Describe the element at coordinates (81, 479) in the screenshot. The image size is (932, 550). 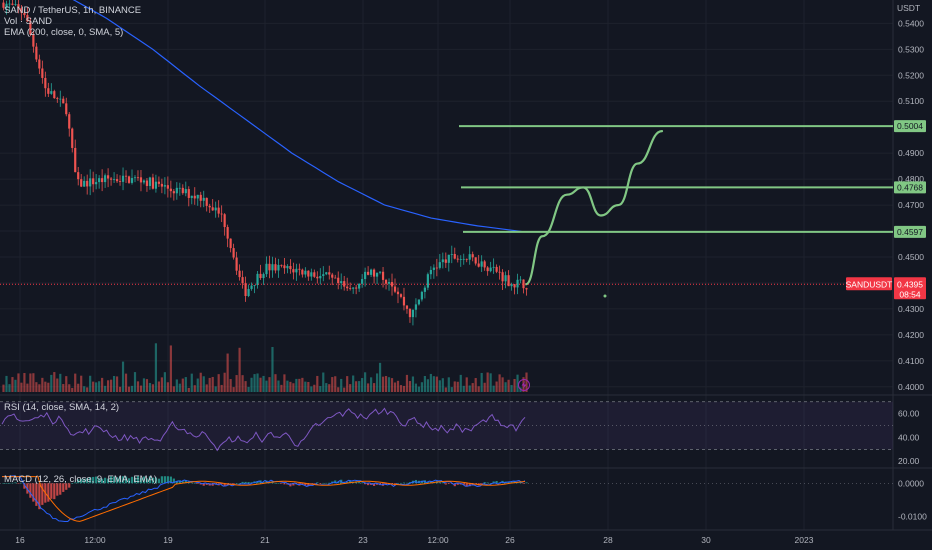
I see `macd-legend: MACD (12, 26, close, 9, EMA, EMA)` at that location.